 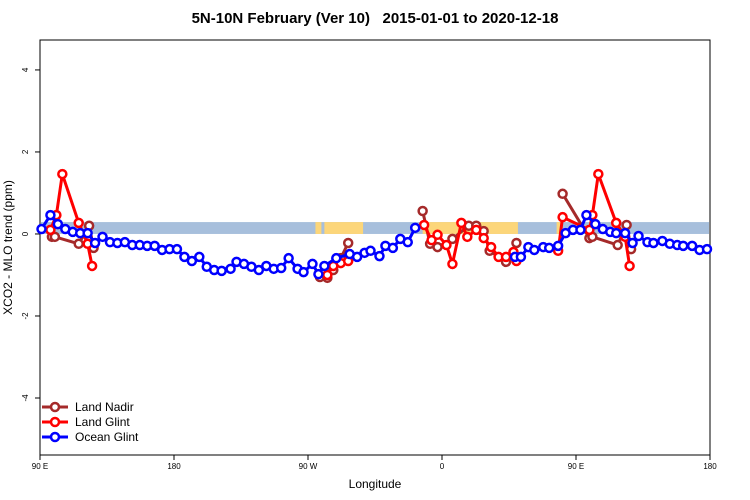 I want to click on y-tick-label: 2, so click(x=25, y=151).